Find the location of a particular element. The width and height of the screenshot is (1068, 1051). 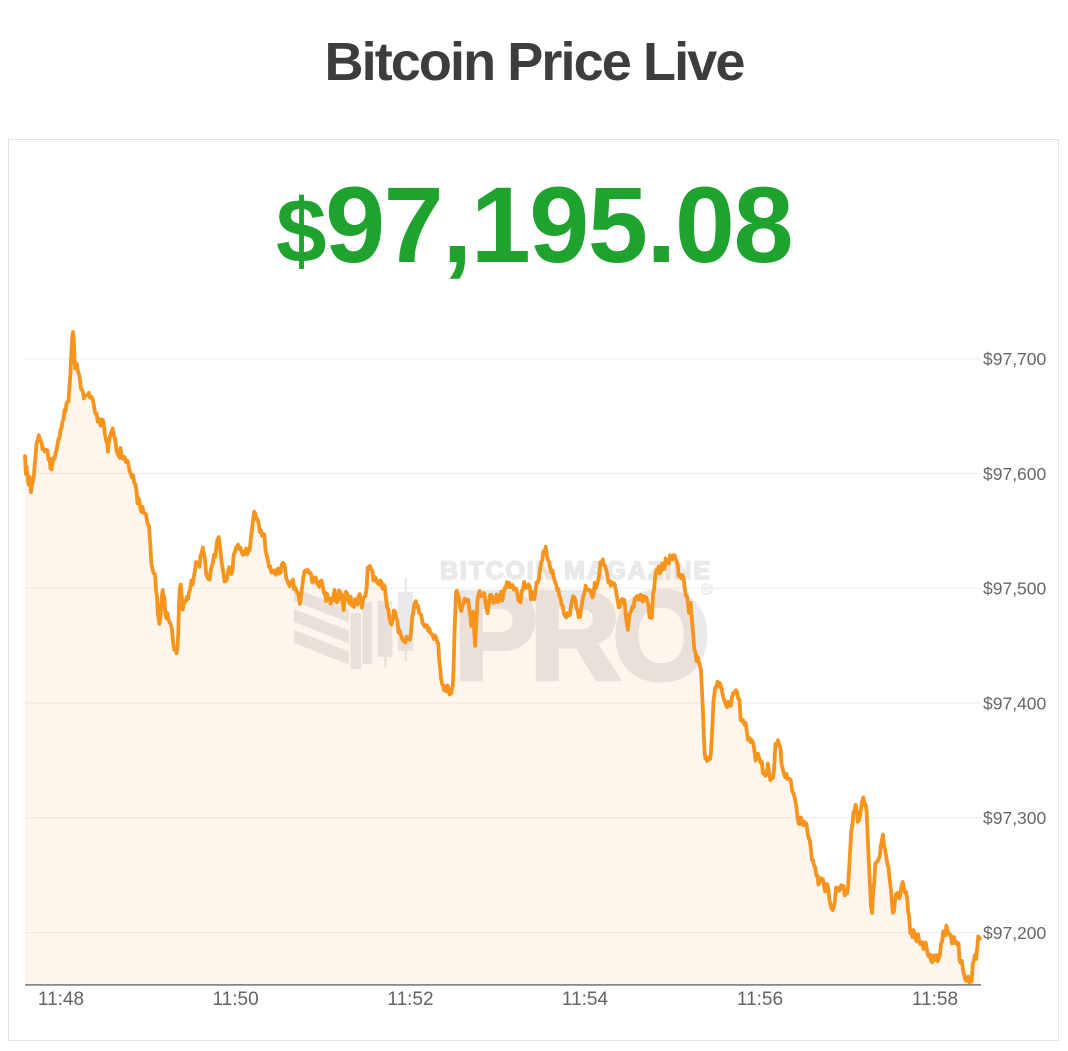

svg-text: $97,700 is located at coordinates (1015, 359).